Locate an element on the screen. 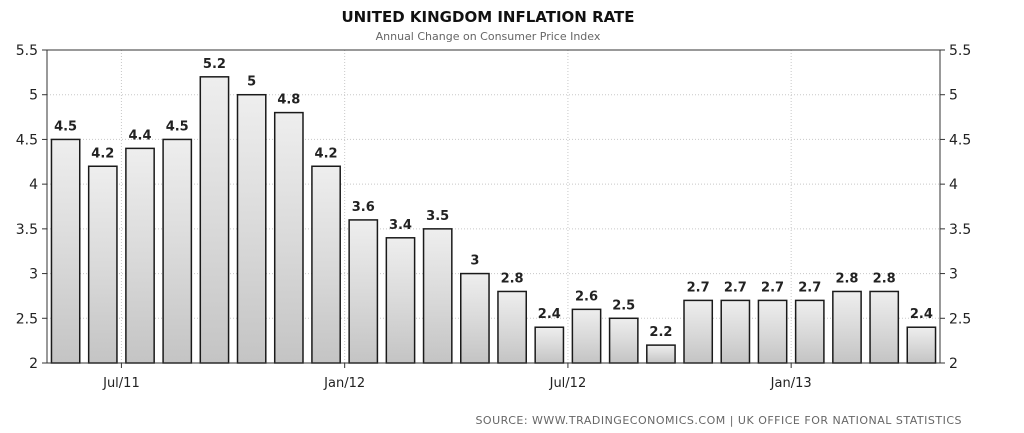 This screenshot has width=1024, height=433. y-tick-label-left: 4 is located at coordinates (33, 185).